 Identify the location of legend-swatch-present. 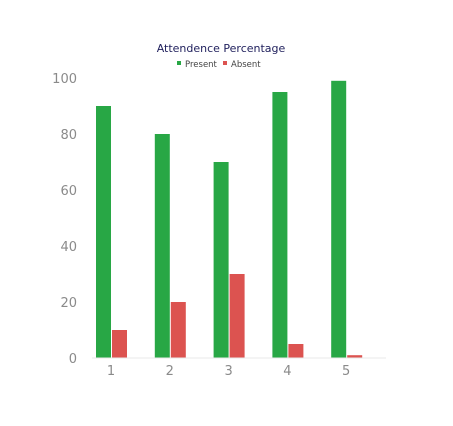
(179, 63).